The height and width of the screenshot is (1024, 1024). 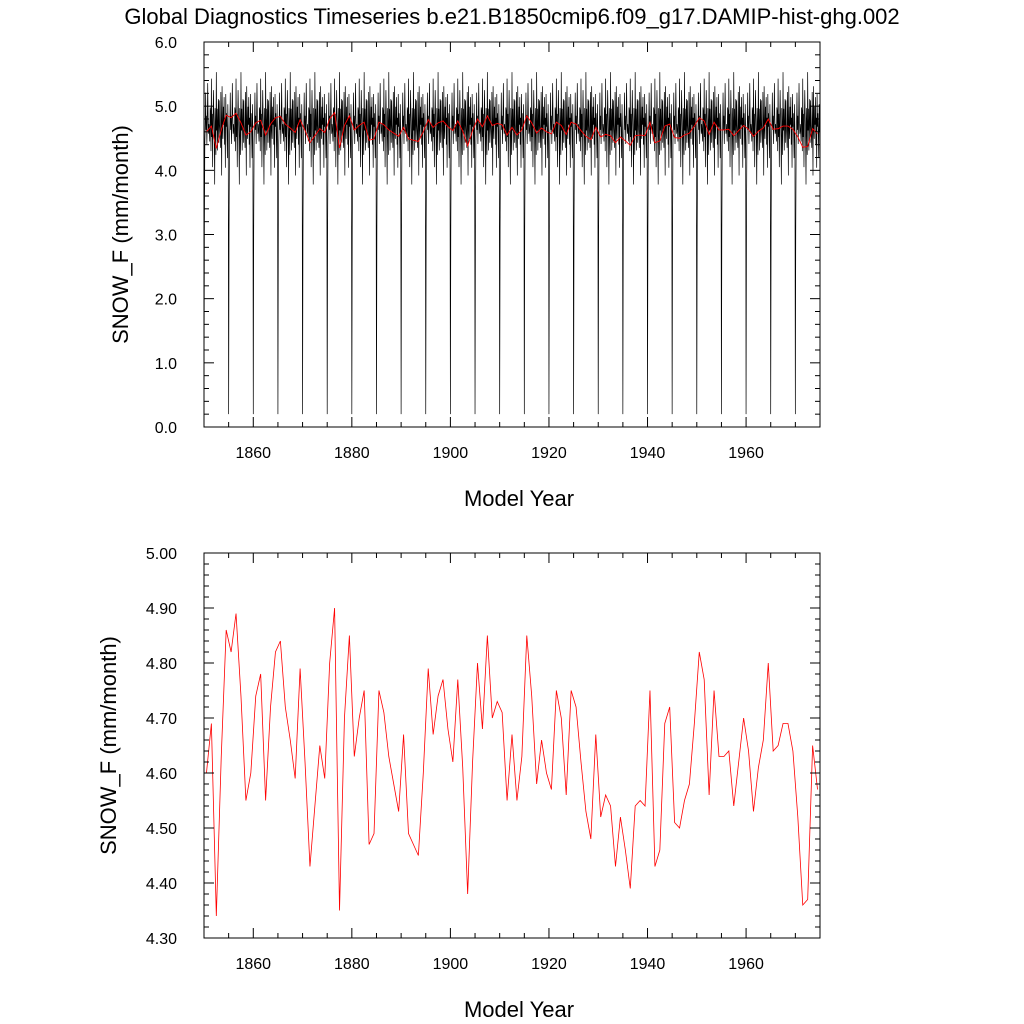 I want to click on y-tick-label: 5.00, so click(x=161, y=554).